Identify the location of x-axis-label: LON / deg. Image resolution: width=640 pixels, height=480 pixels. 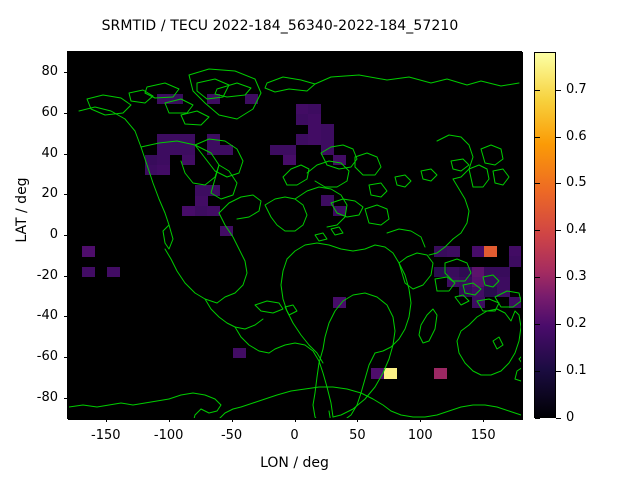
(294, 463).